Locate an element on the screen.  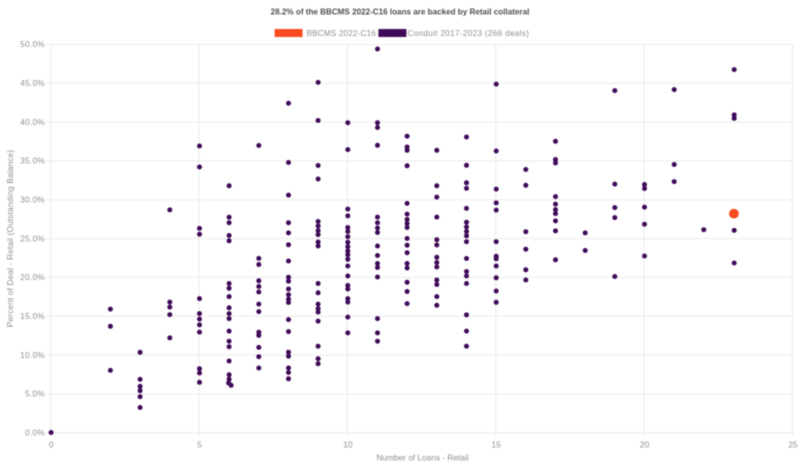
svg-text: 50.0% is located at coordinates (32, 44).